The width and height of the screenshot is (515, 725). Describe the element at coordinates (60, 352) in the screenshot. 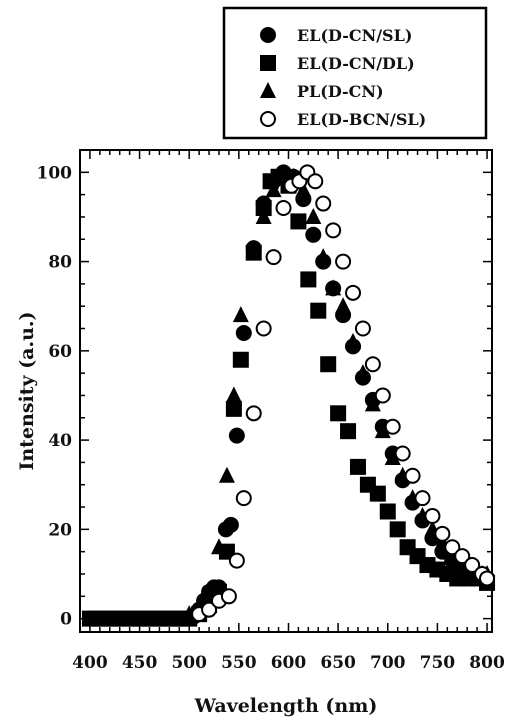

I see `y-tick-label: 60` at that location.